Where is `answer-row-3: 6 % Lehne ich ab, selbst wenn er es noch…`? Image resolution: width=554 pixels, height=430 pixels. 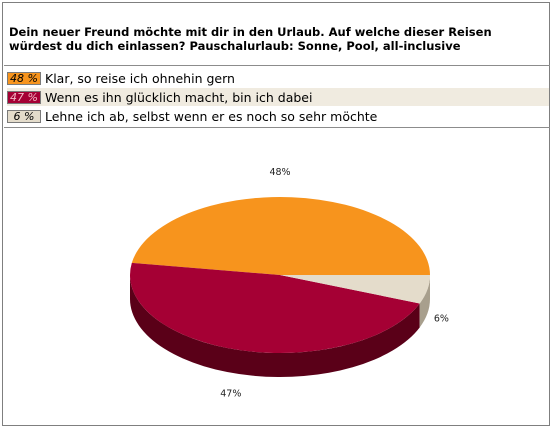 answer-row-3: 6 % Lehne ich ab, selbst wenn er es noch… is located at coordinates (278, 116).